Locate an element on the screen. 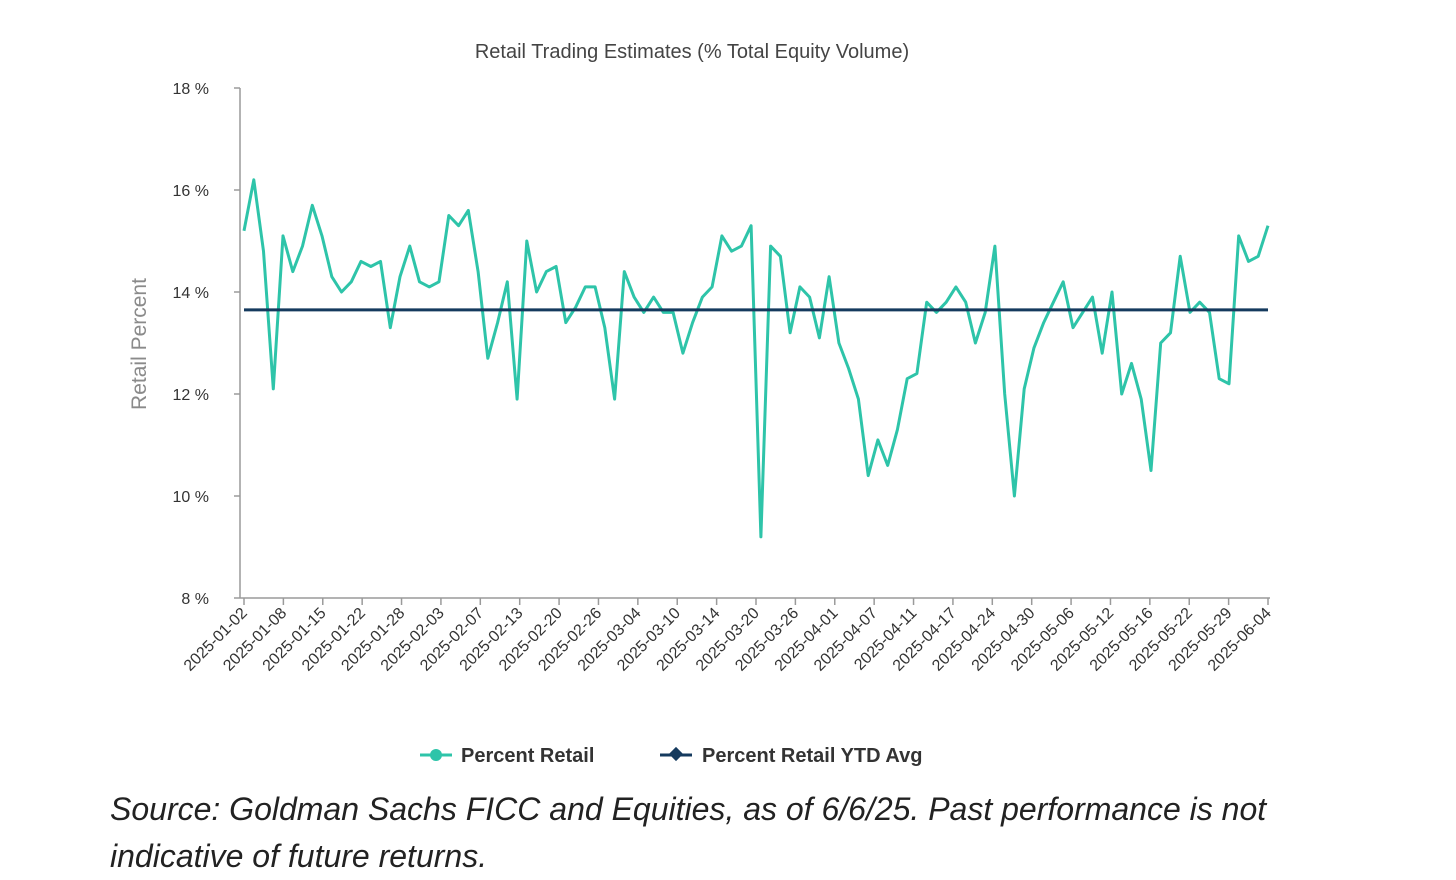 The image size is (1456, 880). y-tick-label: 8 % is located at coordinates (195, 599).